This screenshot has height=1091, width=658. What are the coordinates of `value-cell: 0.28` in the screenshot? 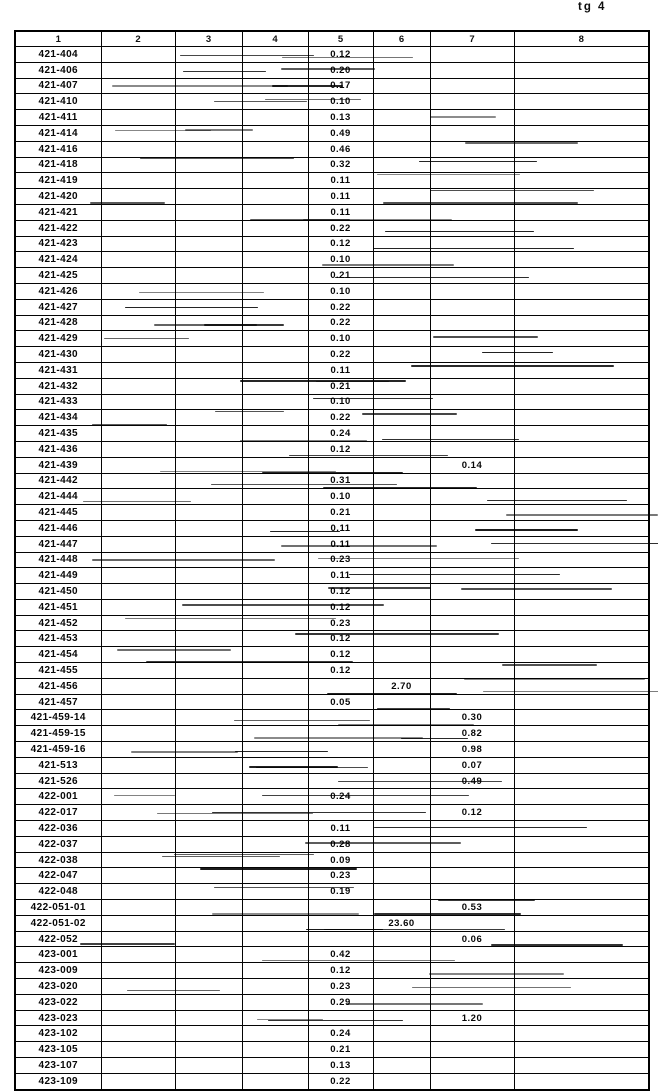 It's located at (340, 844).